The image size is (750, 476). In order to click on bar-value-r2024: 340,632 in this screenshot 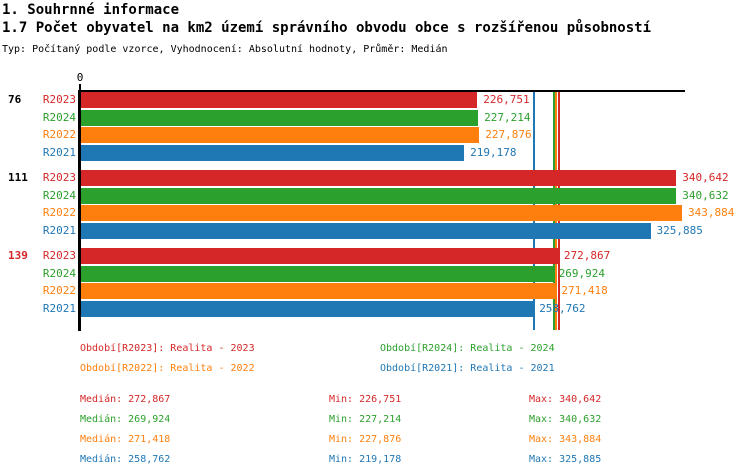, I will do `click(705, 195)`.